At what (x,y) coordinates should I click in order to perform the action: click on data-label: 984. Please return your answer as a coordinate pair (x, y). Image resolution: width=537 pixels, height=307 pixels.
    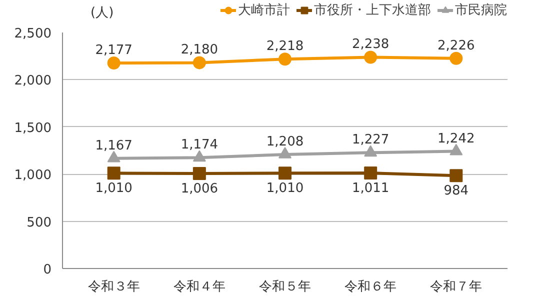
    Looking at the image, I should click on (456, 191).